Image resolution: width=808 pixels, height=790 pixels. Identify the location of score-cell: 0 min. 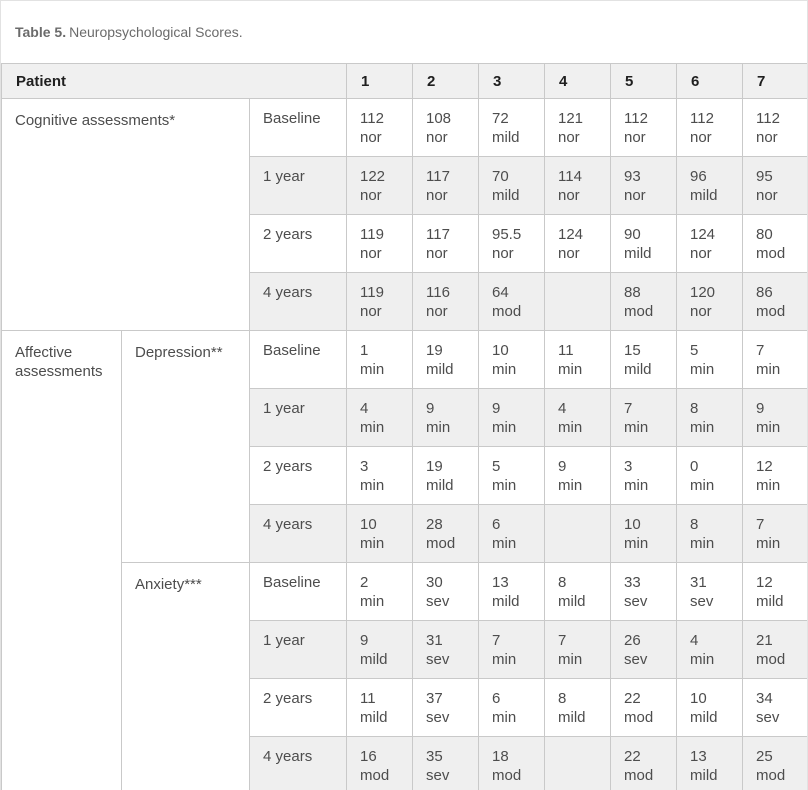
(709, 475).